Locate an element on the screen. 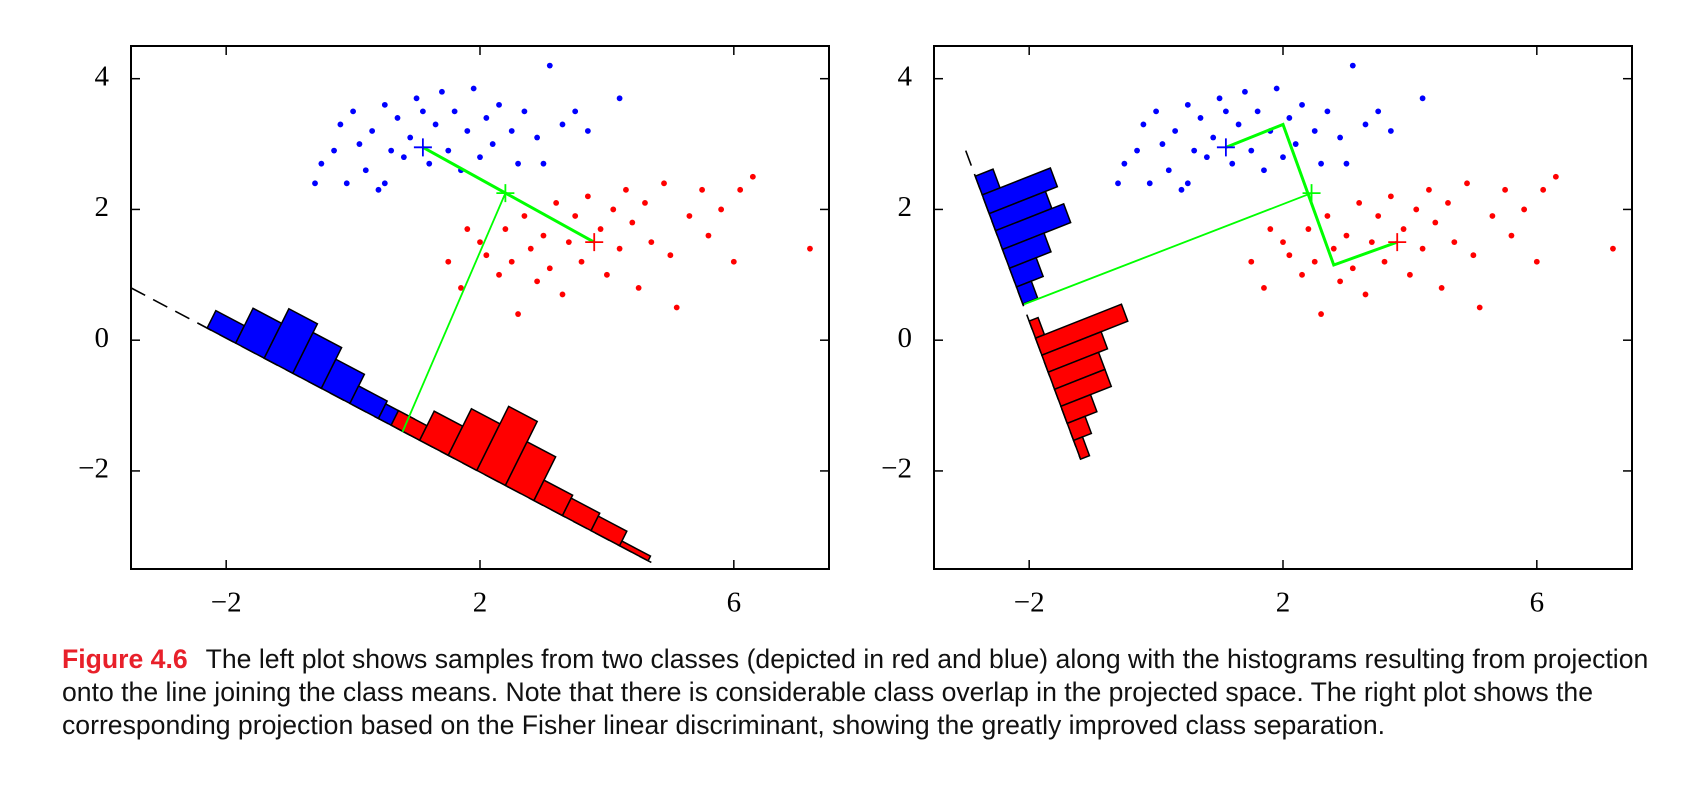 This screenshot has width=1696, height=802. y-tick-label: 4 is located at coordinates (905, 76).